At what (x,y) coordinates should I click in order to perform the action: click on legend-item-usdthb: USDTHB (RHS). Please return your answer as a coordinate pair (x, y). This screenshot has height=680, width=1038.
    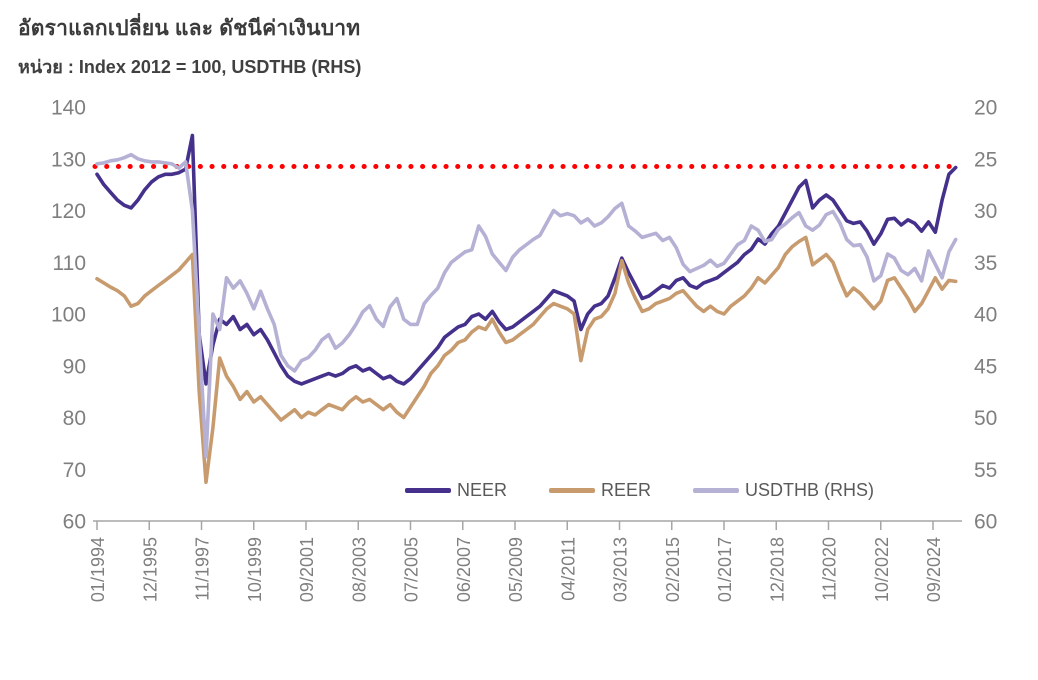
    Looking at the image, I should click on (783, 490).